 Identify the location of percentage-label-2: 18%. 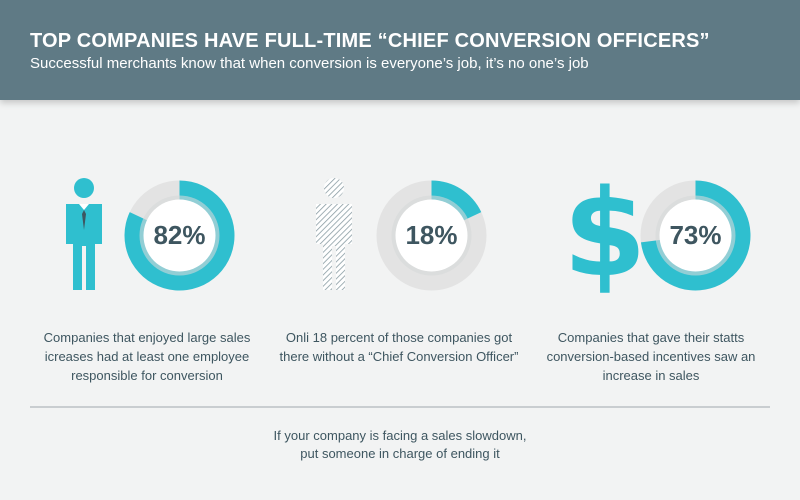
(431, 235).